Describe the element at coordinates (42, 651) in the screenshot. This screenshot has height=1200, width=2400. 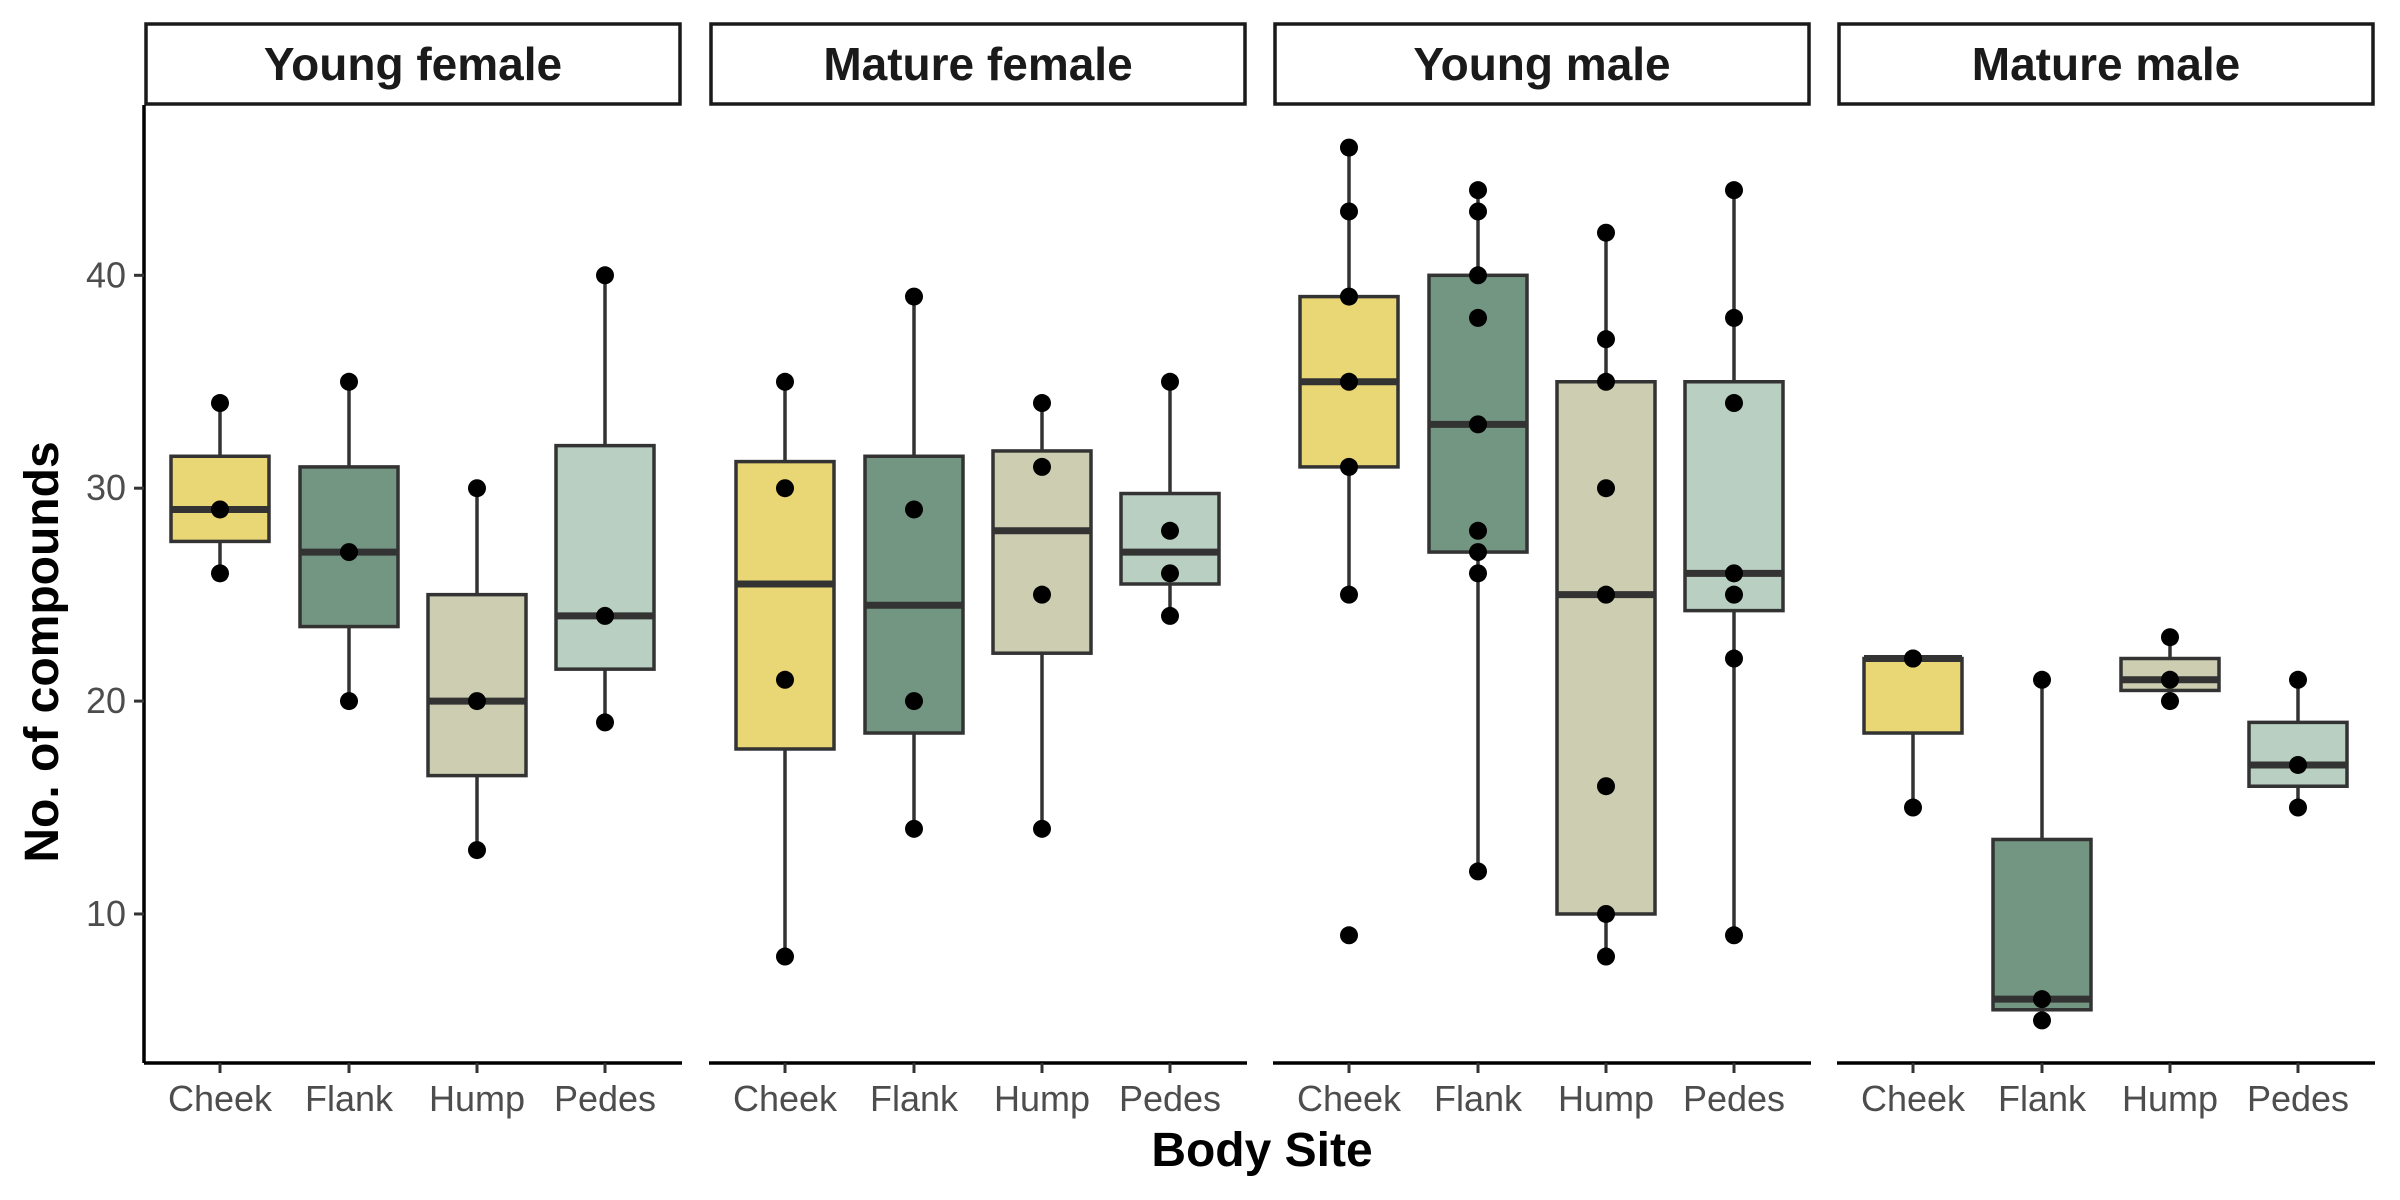
I see `y-axis-title: No. of compounds` at that location.